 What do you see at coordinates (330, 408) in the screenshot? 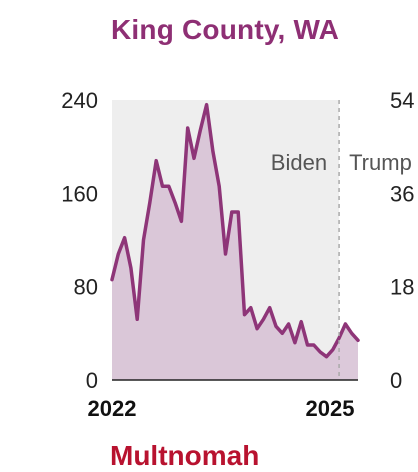
I see `x-tick-label-end: 2025` at bounding box center [330, 408].